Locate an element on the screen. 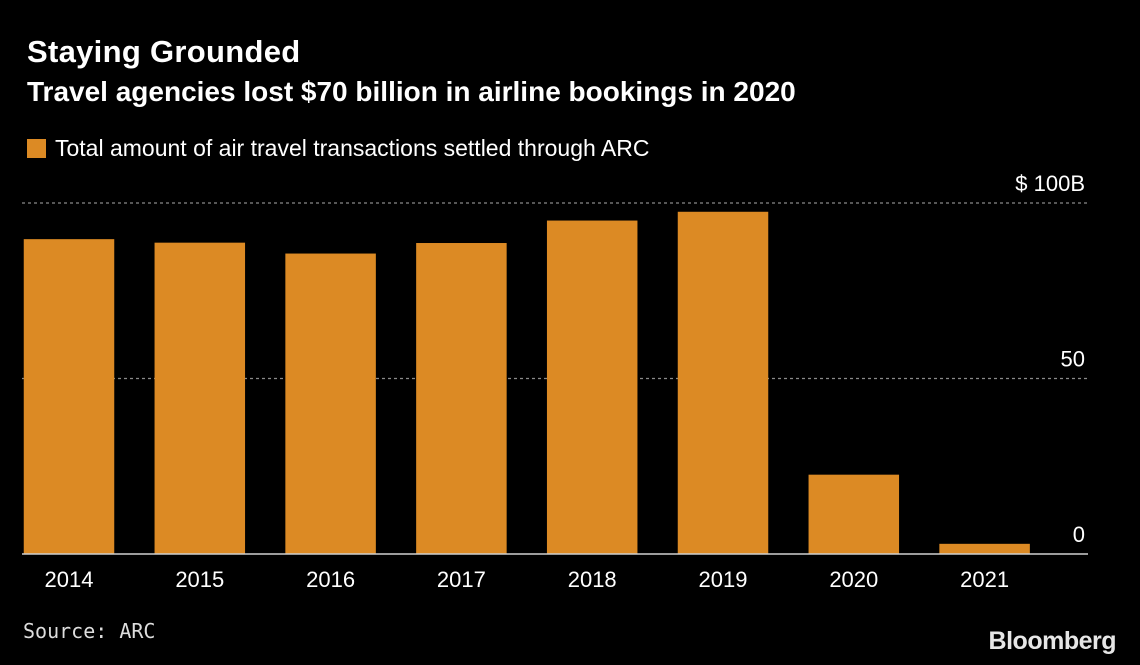 The image size is (1140, 665). source-note: Source: ARC is located at coordinates (89, 631).